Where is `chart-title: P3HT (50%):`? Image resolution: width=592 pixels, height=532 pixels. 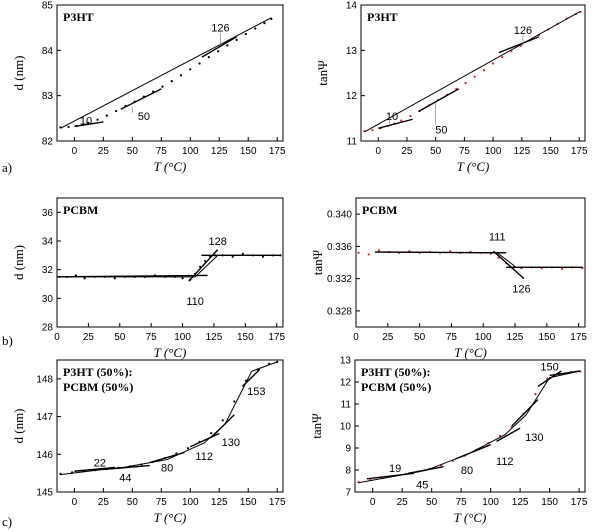 chart-title: P3HT (50%): is located at coordinates (97, 372).